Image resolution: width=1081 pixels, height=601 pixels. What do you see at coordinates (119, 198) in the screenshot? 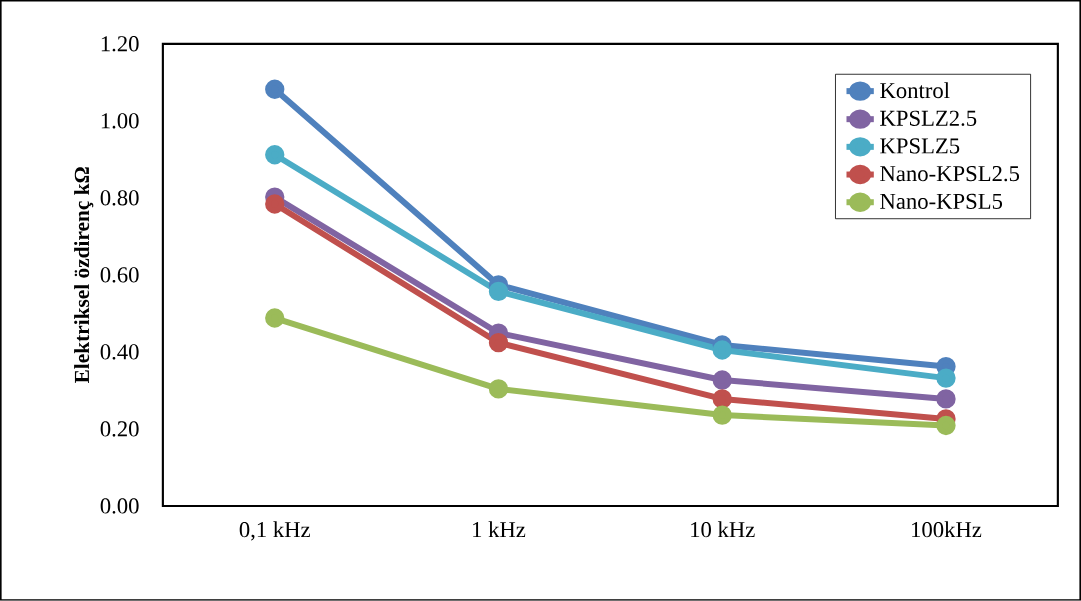
I see `y-tick-label: 0.80` at bounding box center [119, 198].